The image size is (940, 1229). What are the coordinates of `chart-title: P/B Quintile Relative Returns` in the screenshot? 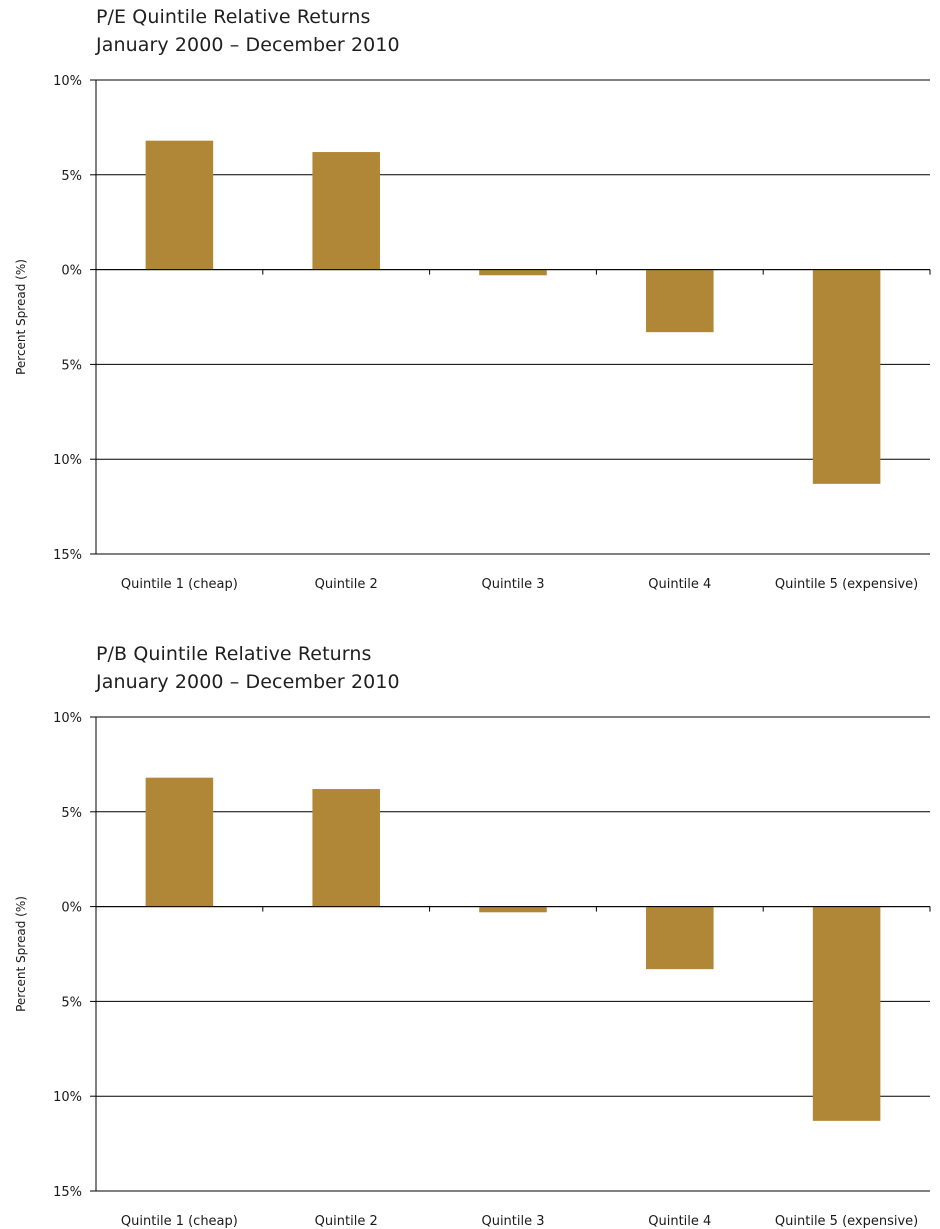 It's located at (234, 654).